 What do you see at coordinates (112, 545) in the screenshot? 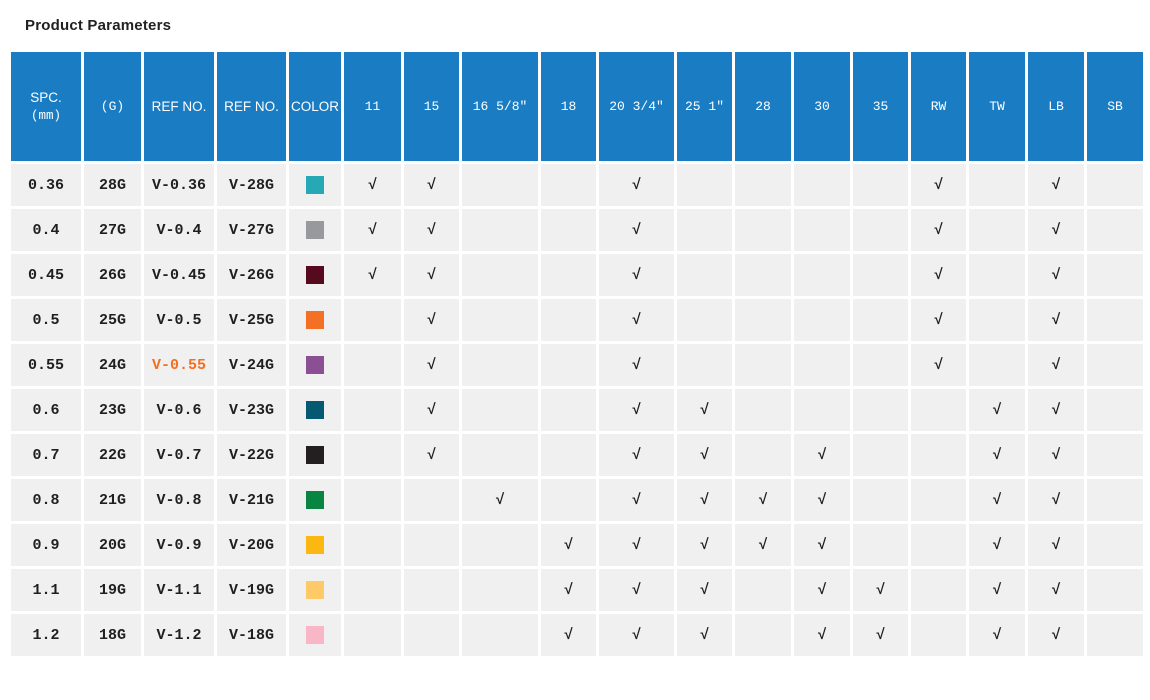
I see `gauge-cell: 20G` at bounding box center [112, 545].